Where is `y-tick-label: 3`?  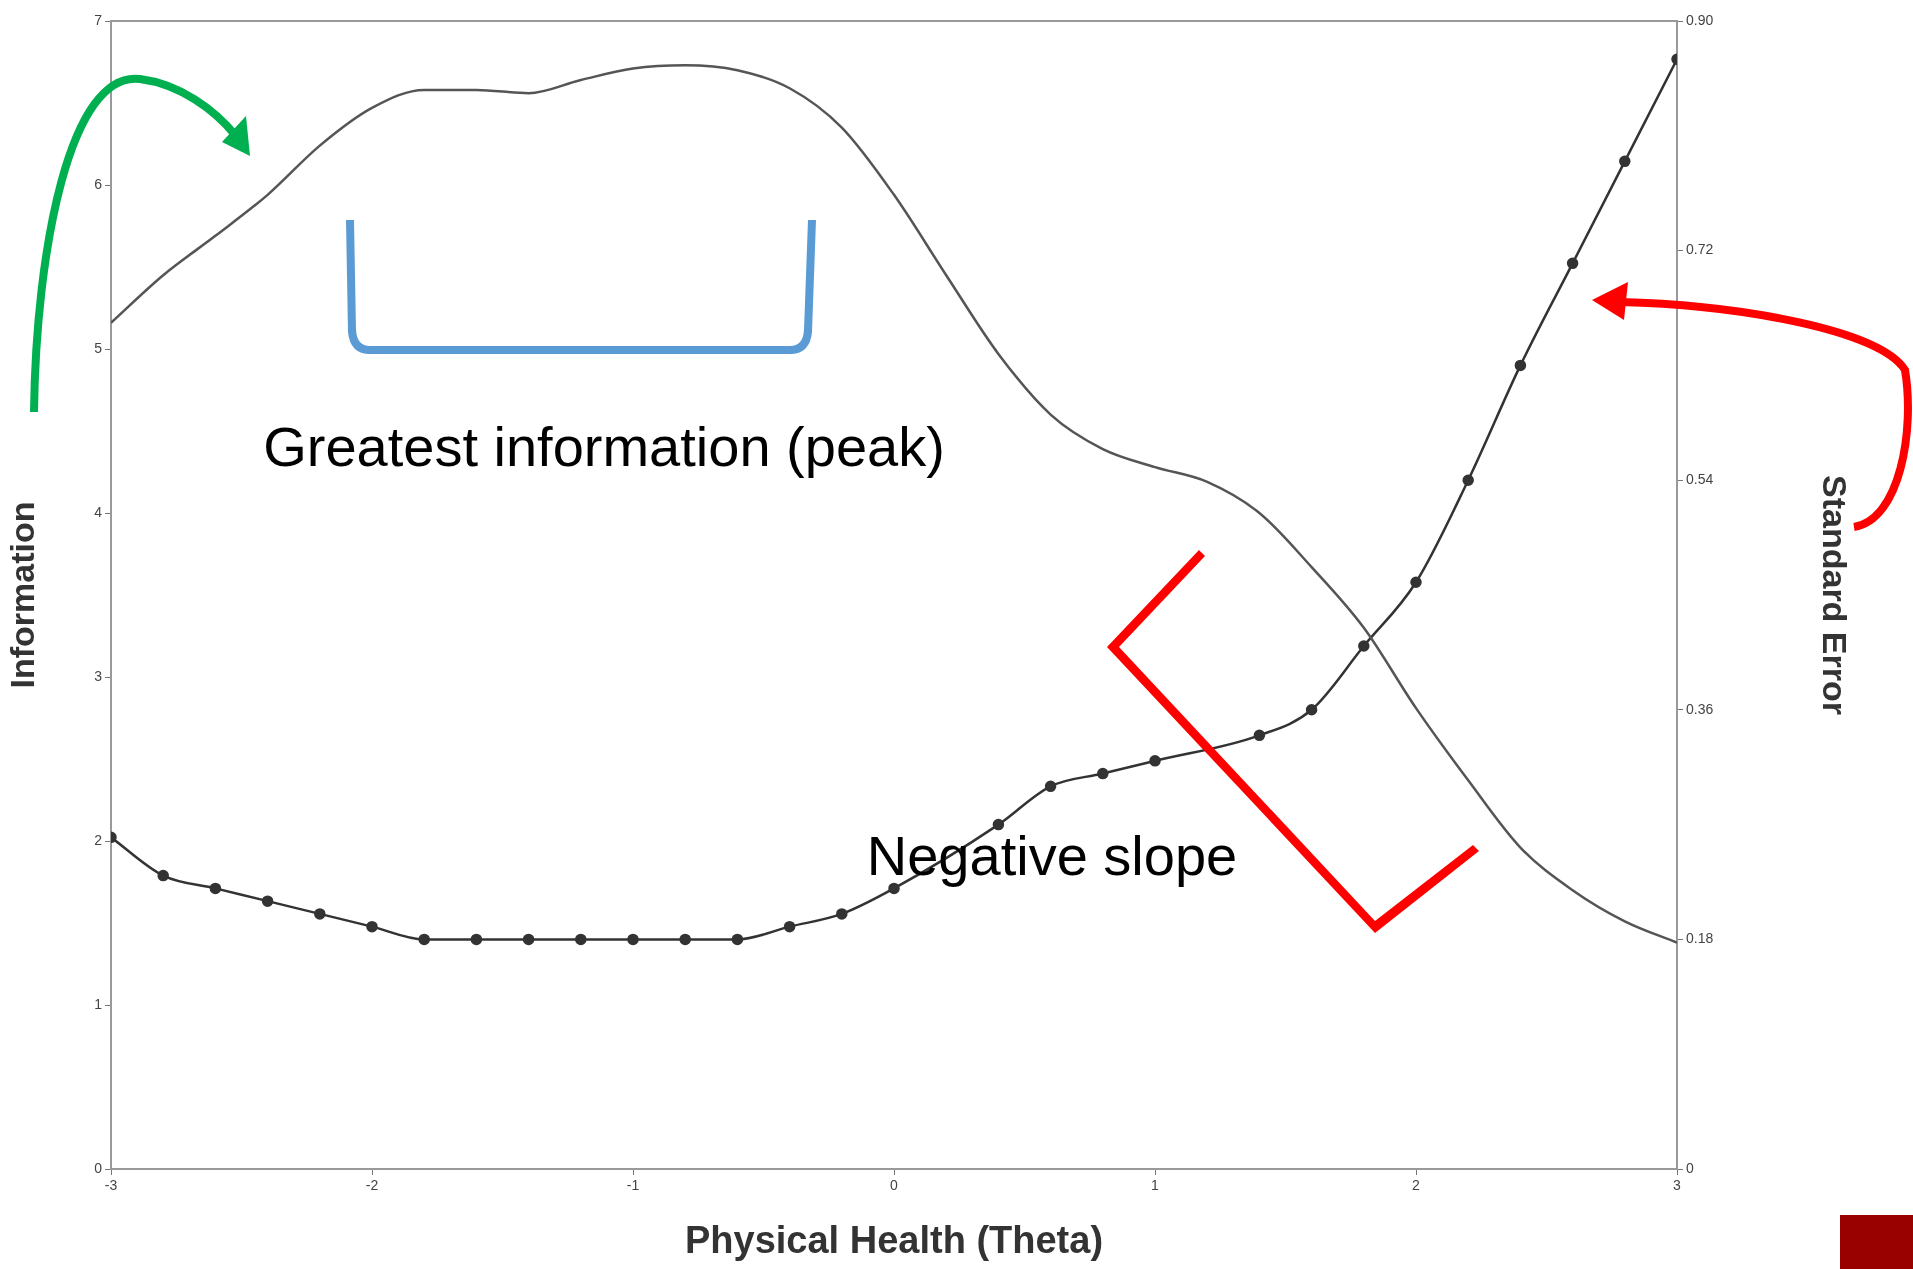 y-tick-label: 3 is located at coordinates (98, 675).